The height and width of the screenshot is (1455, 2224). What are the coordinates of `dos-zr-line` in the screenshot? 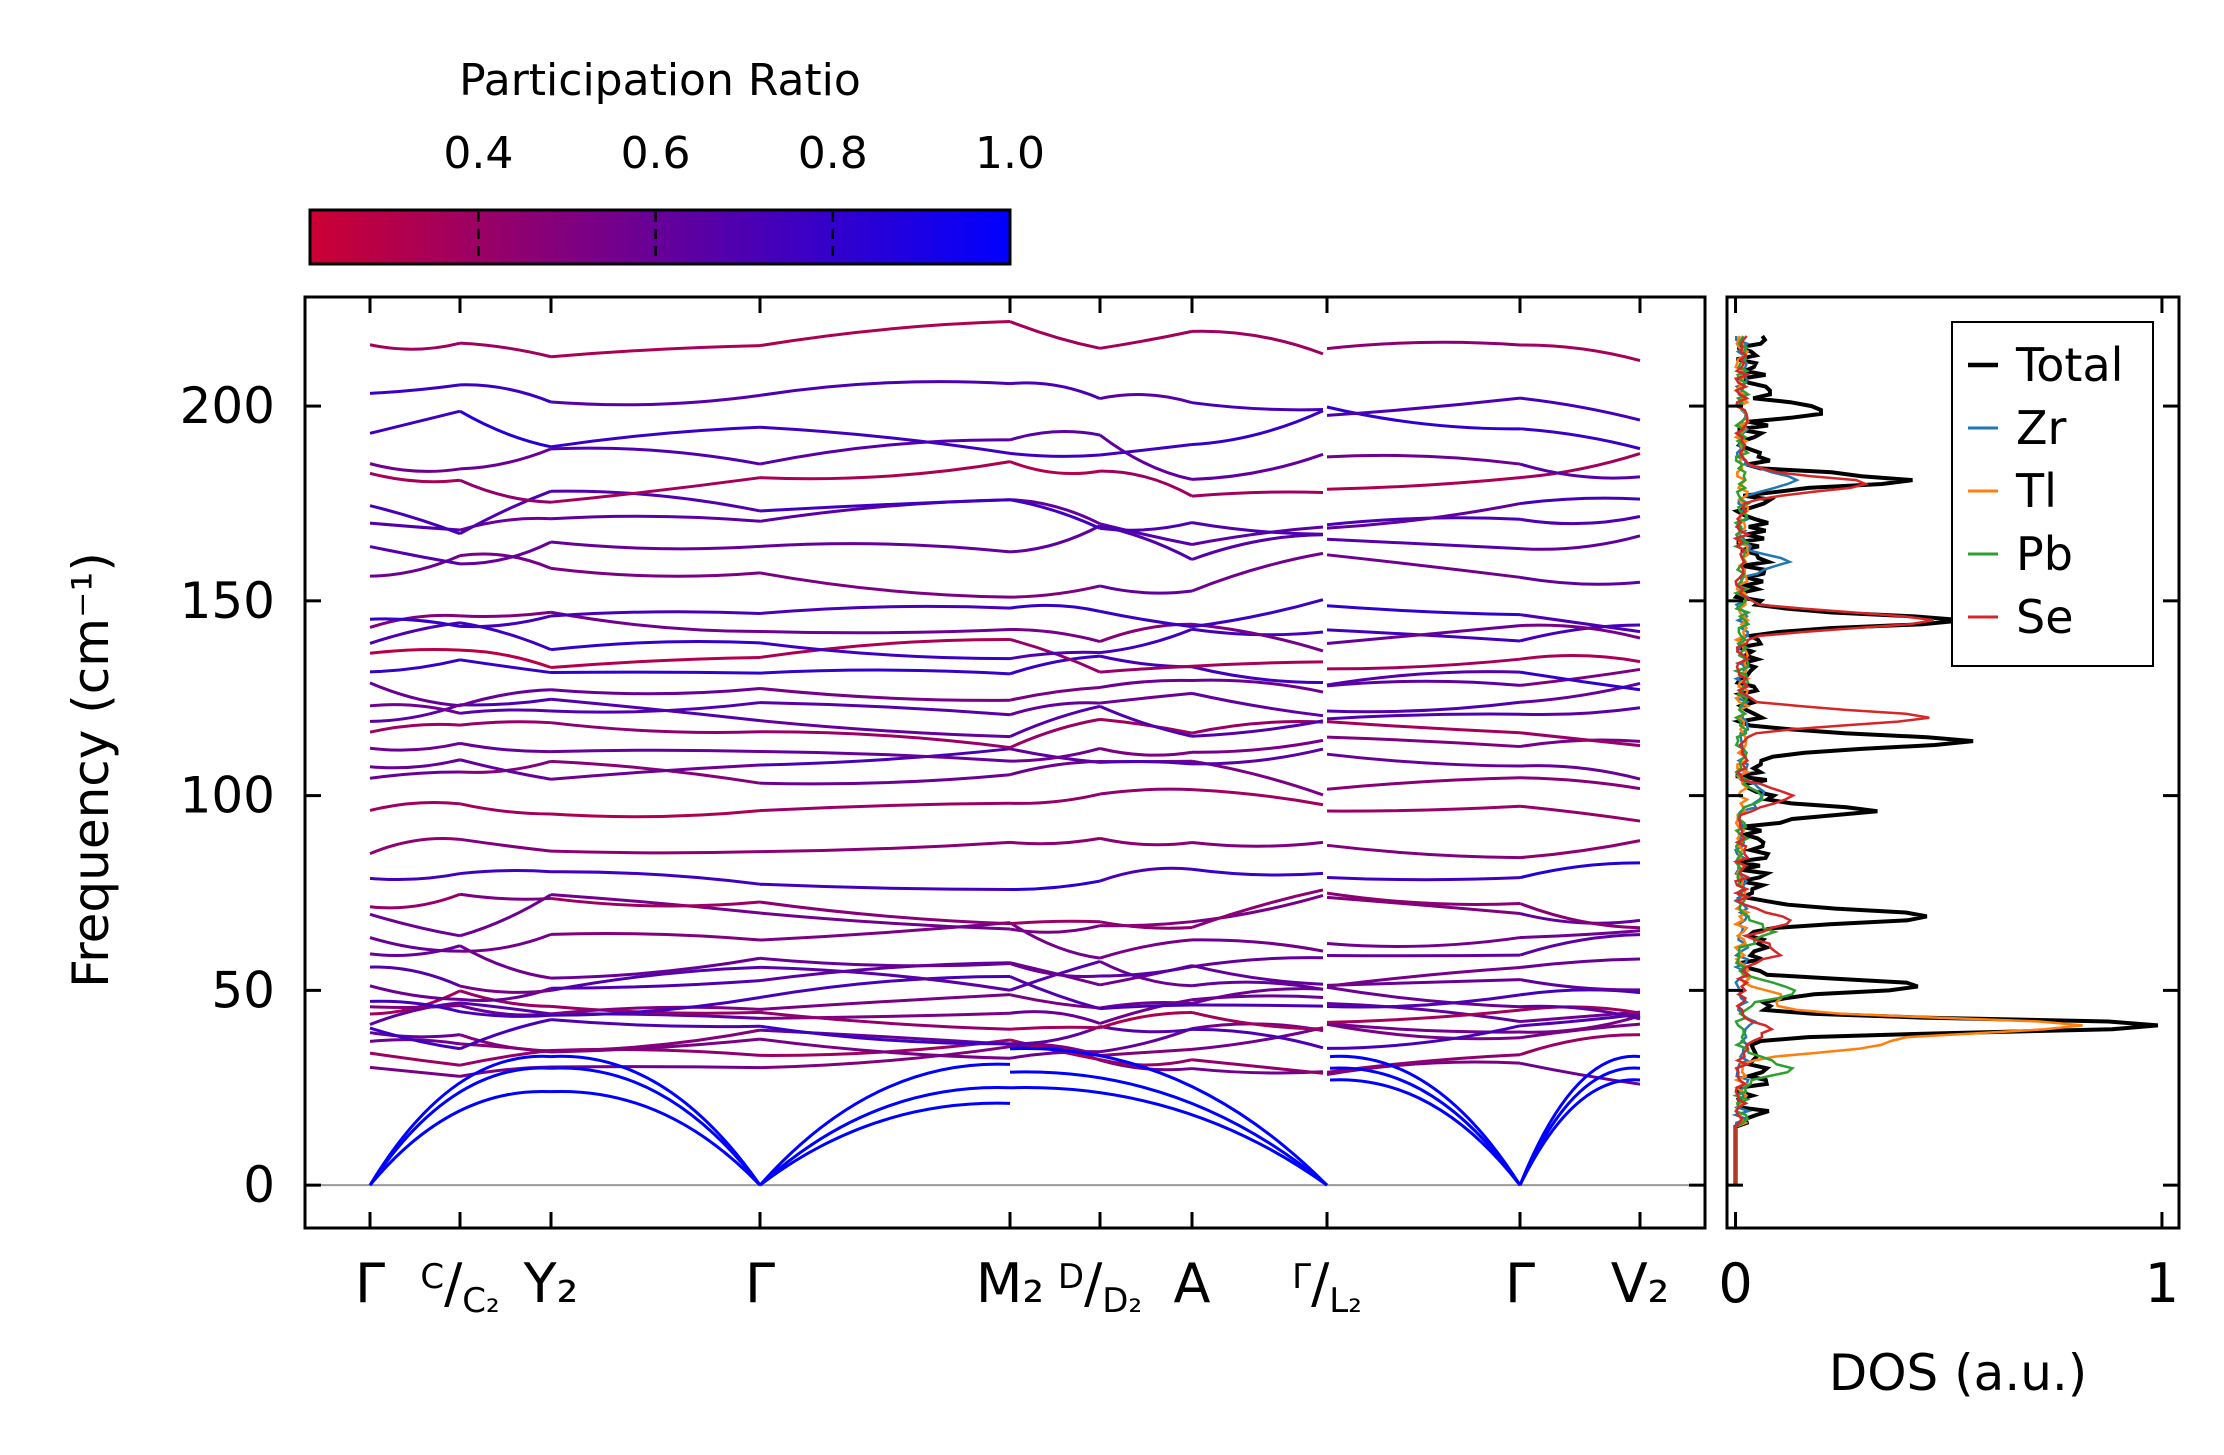 It's located at (1765, 760).